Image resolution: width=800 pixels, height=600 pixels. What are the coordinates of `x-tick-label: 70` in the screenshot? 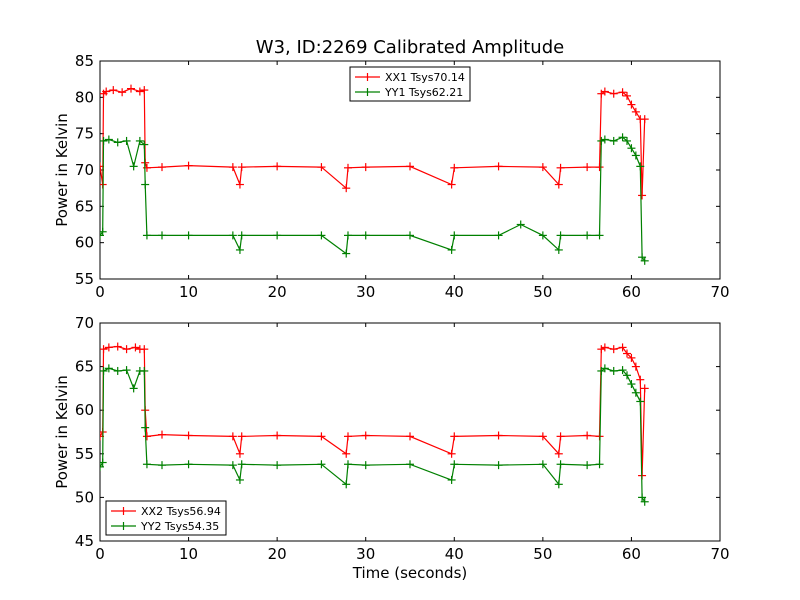 It's located at (719, 292).